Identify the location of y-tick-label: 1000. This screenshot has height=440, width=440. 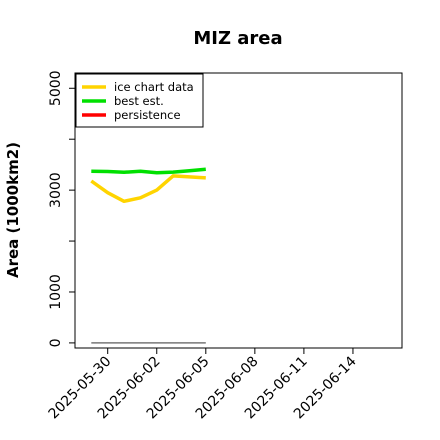
(56, 292).